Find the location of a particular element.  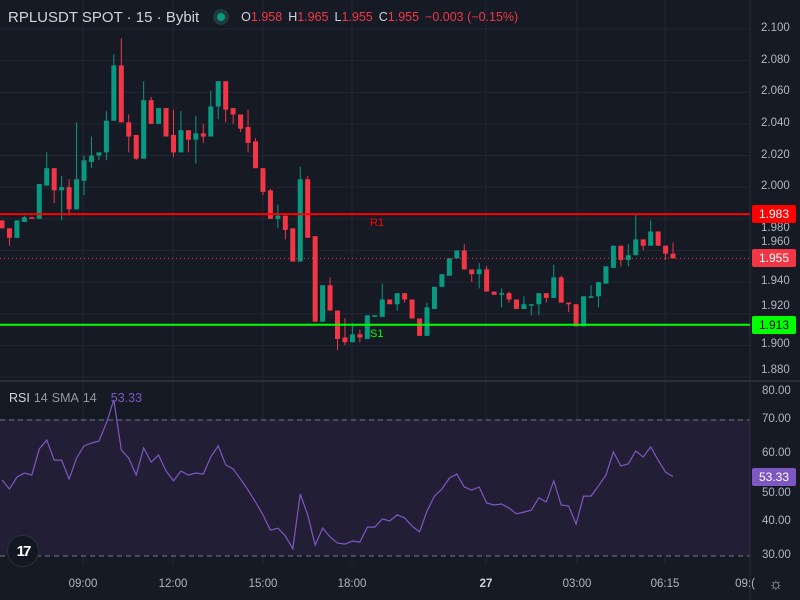

tradingview-logo-icon: 17 is located at coordinates (23, 551).